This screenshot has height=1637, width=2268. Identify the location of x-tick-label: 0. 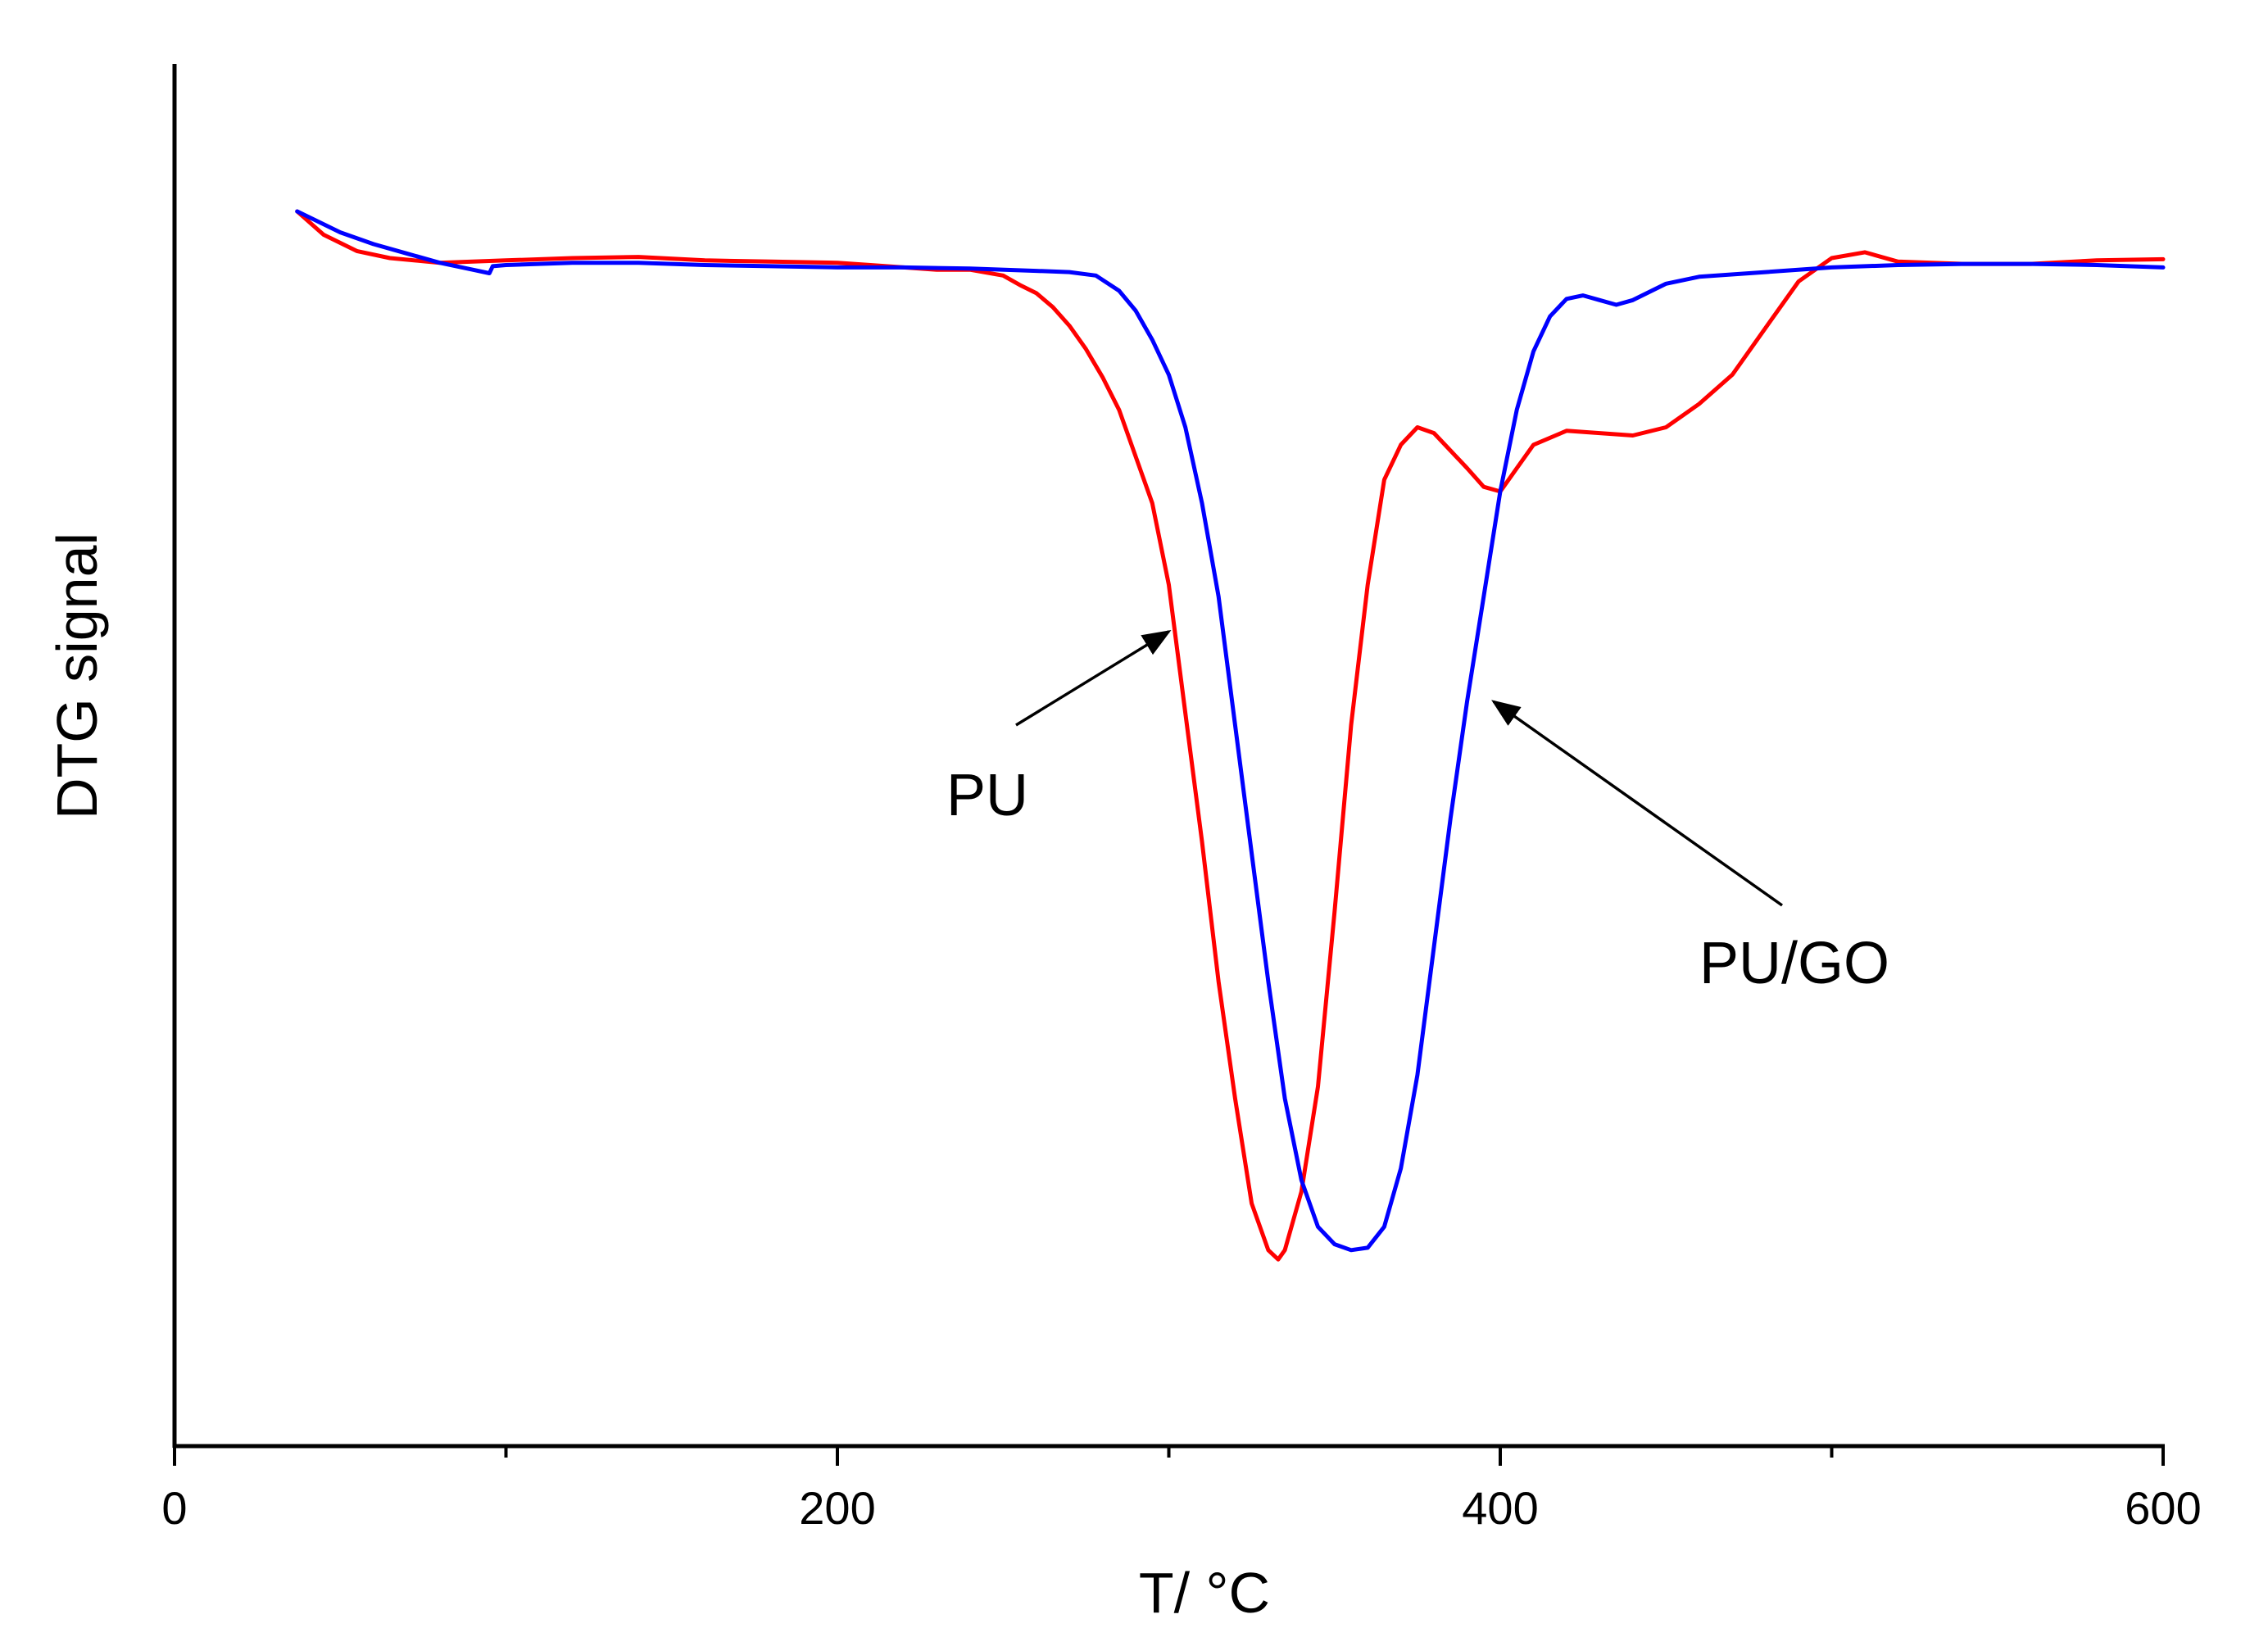
(174, 1508).